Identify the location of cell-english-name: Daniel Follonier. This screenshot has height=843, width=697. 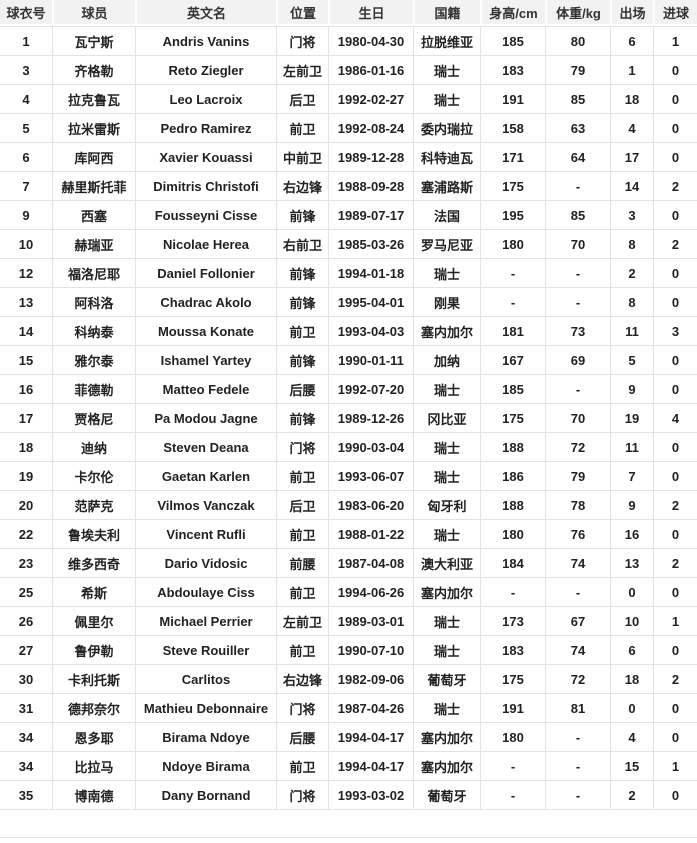
(205, 272).